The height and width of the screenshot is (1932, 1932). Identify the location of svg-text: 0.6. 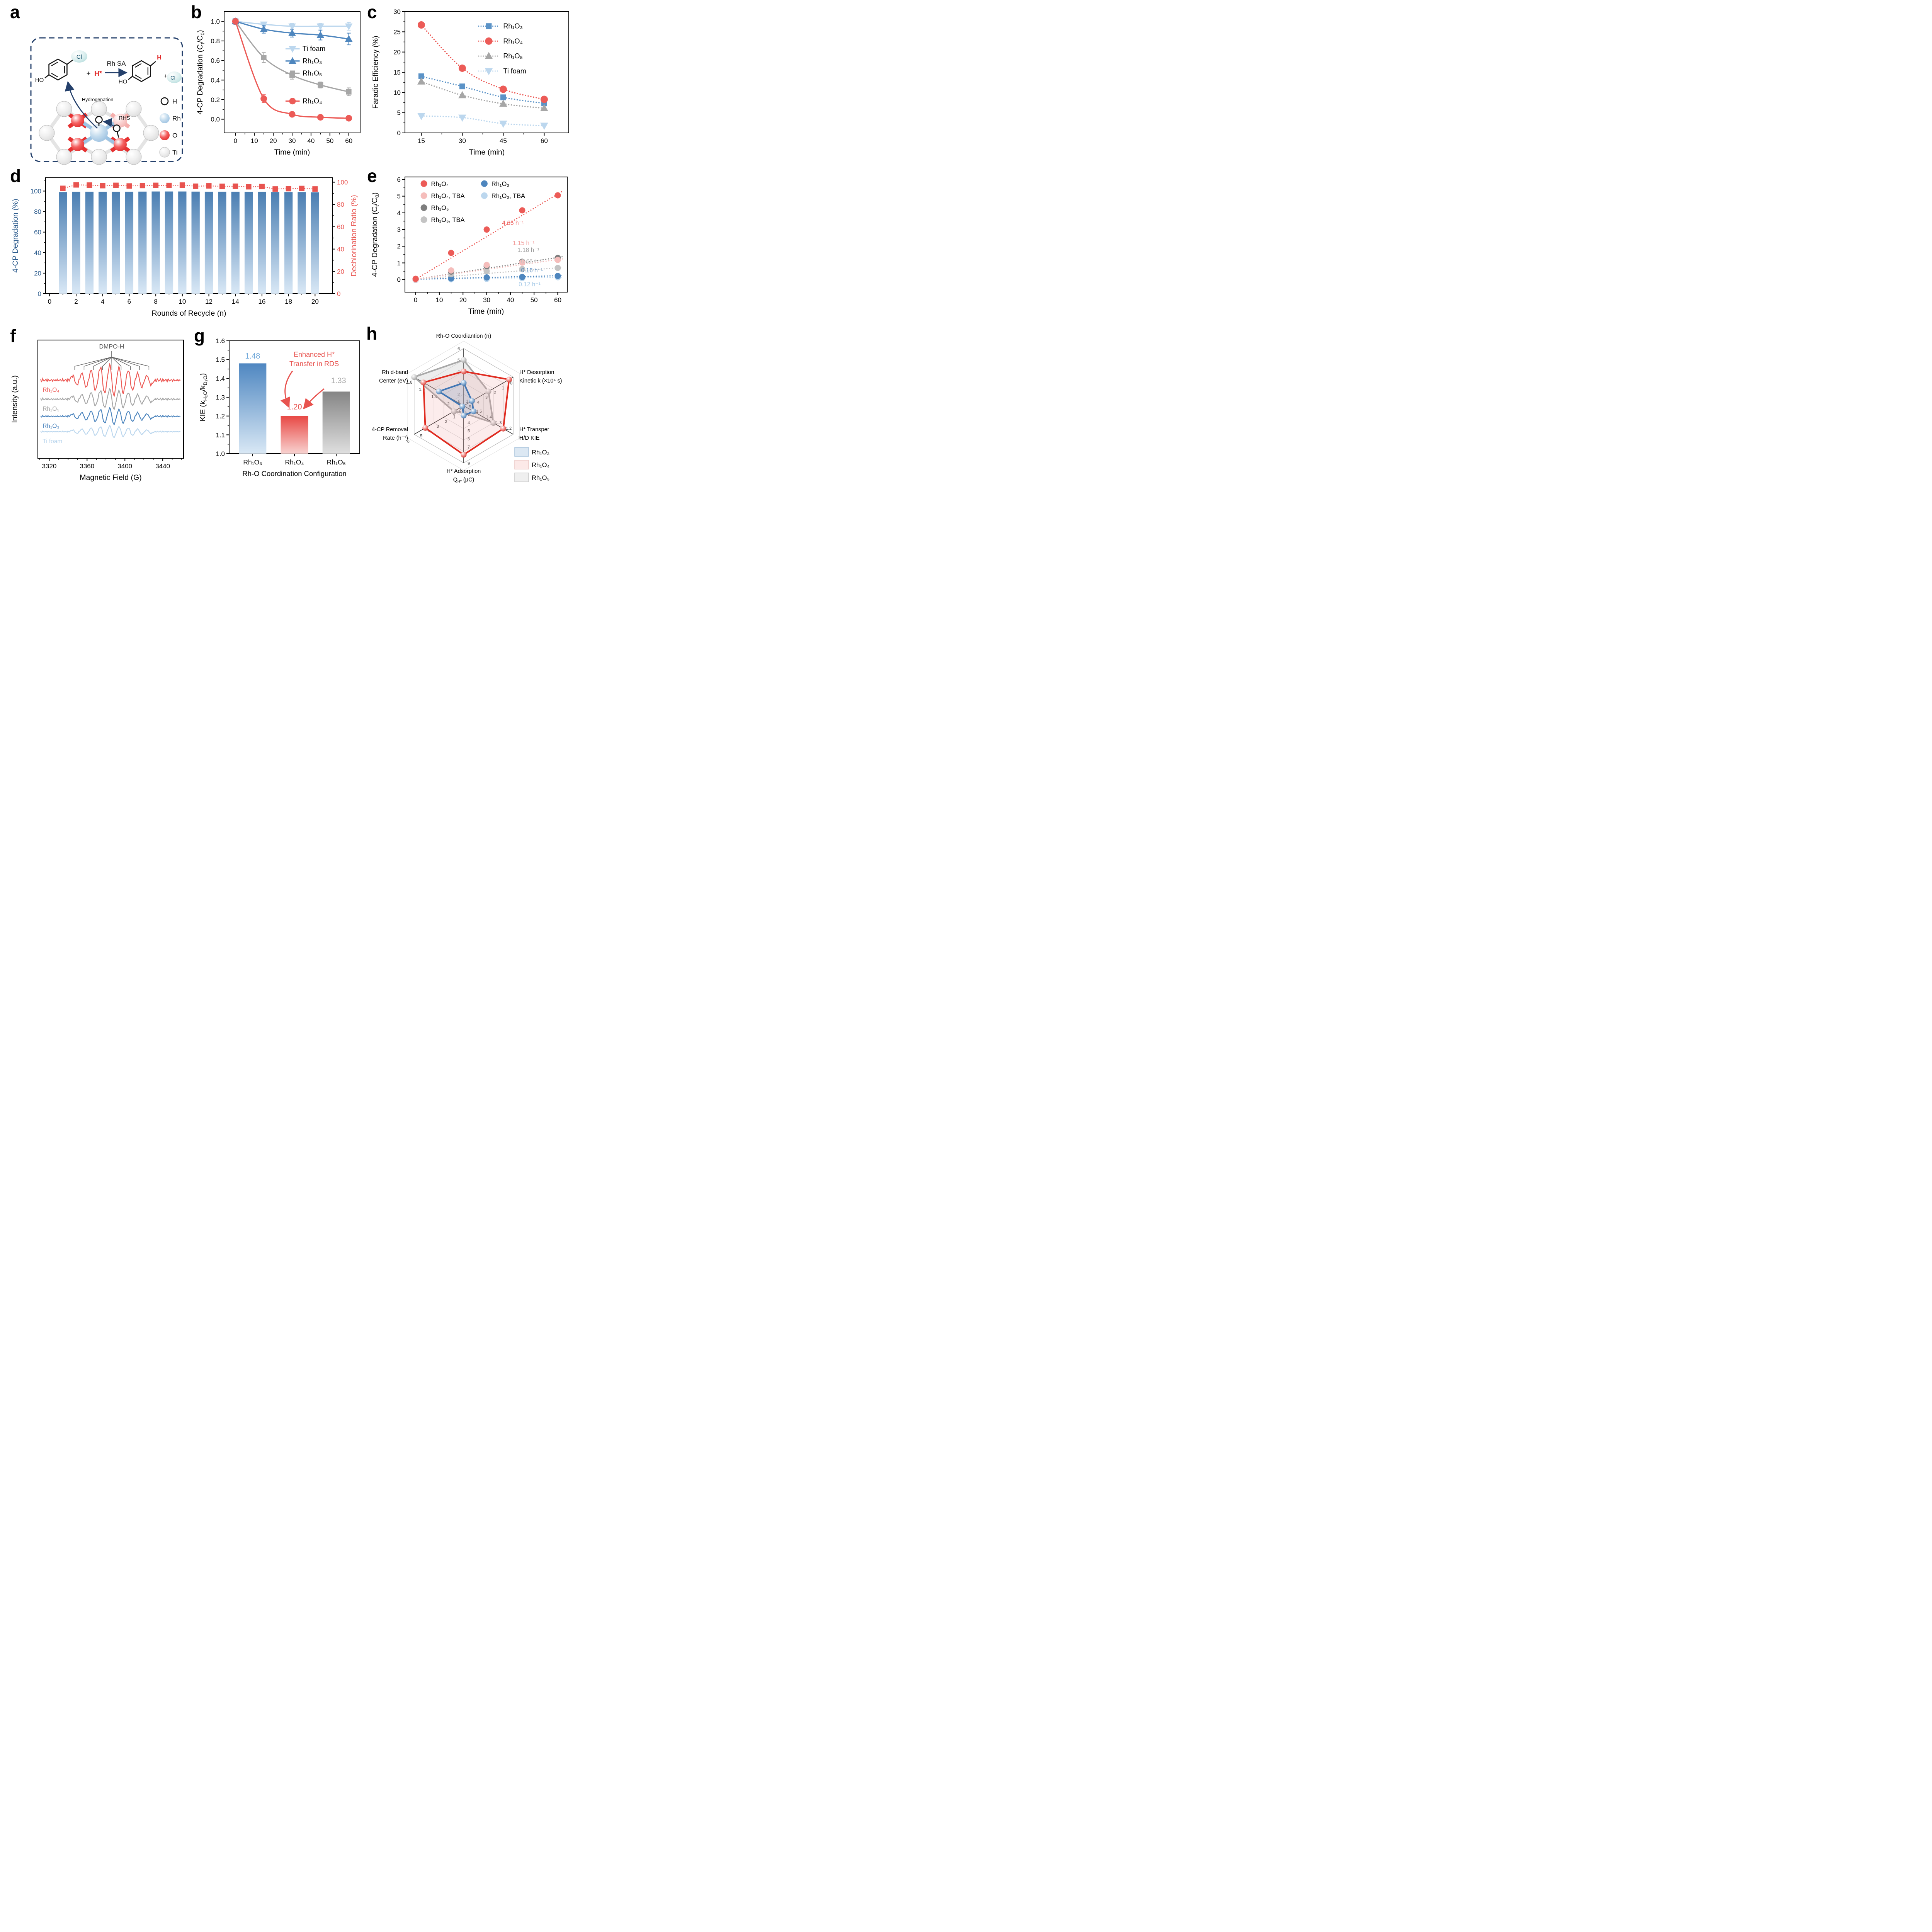
(216, 61).